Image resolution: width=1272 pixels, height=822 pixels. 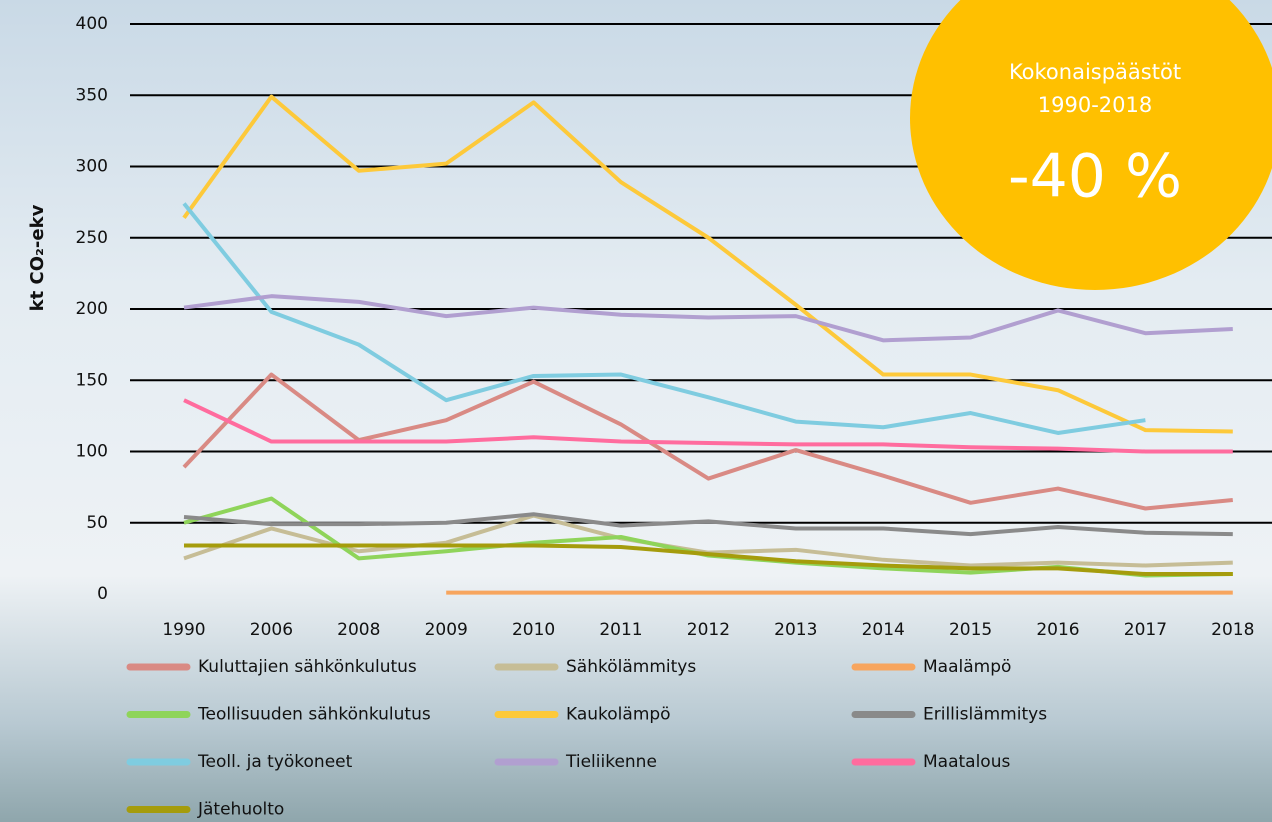 I want to click on y-tick-label: 250, so click(x=92, y=238).